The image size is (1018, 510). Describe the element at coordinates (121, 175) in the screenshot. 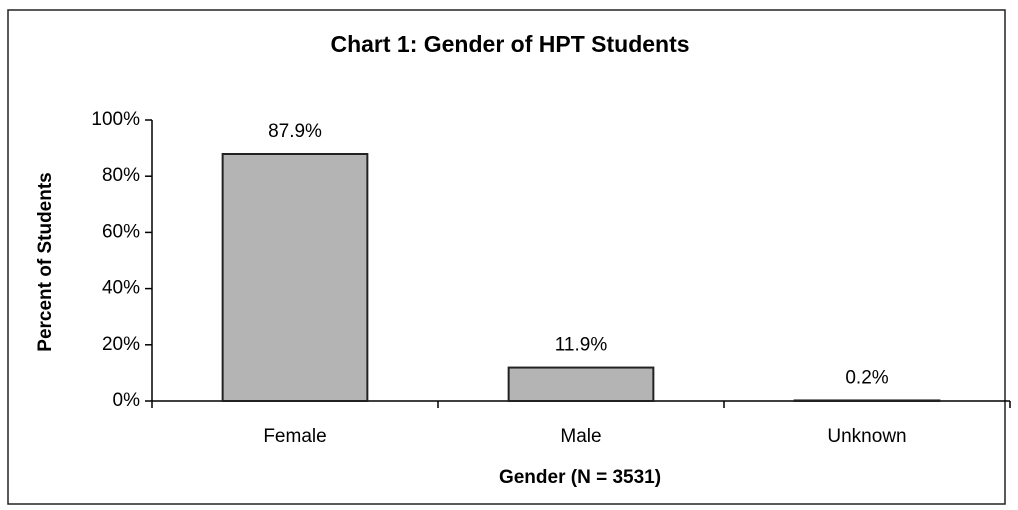

I see `y-tick-label: 80%` at that location.